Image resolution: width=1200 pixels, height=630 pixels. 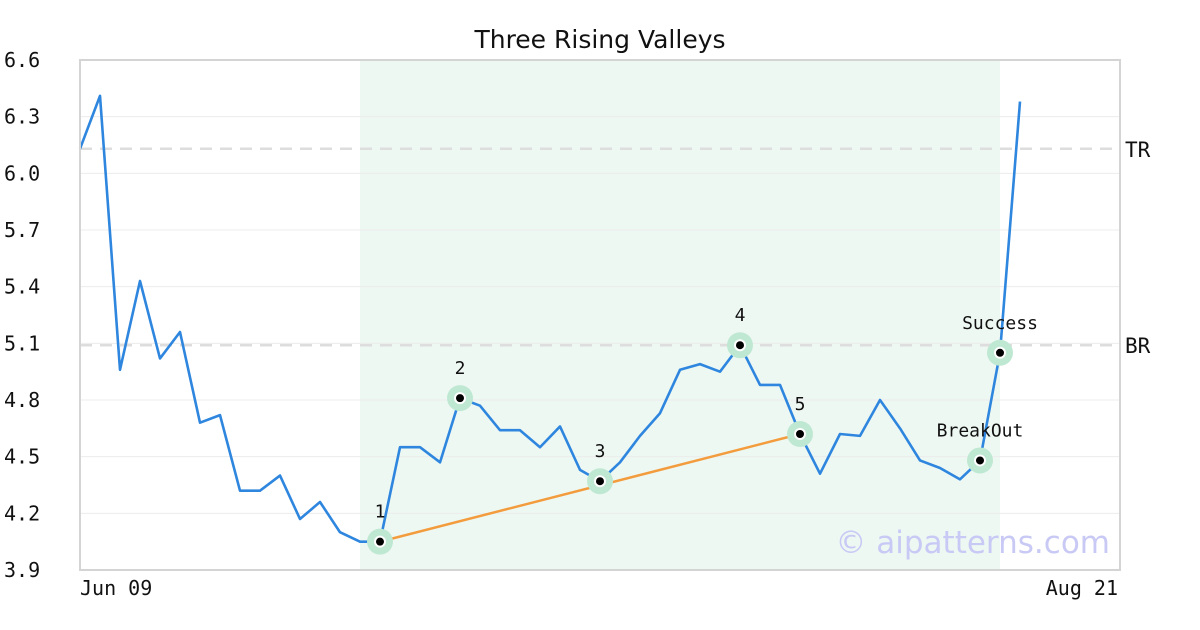 What do you see at coordinates (972, 543) in the screenshot?
I see `watermark: © aipatterns.com` at bounding box center [972, 543].